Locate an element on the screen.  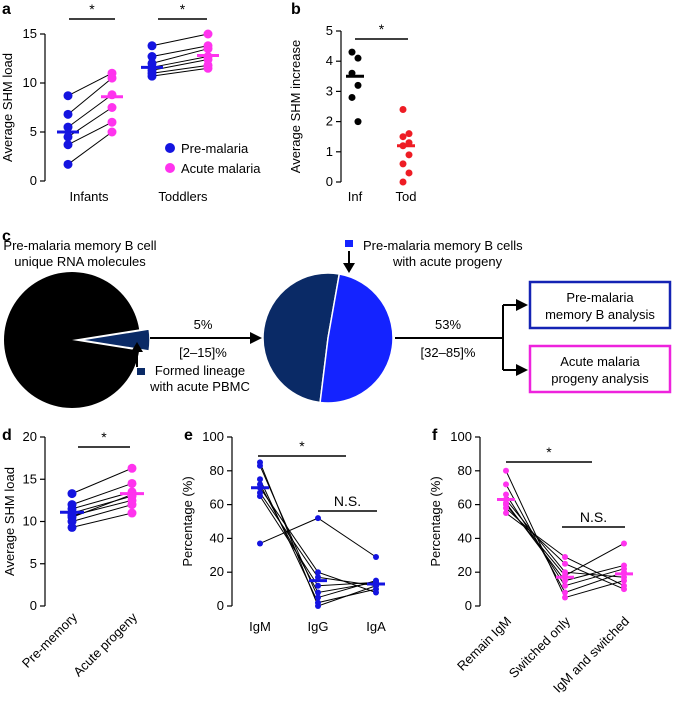
pie2-title-line2: with acute progeny is located at coordinates (447, 261).